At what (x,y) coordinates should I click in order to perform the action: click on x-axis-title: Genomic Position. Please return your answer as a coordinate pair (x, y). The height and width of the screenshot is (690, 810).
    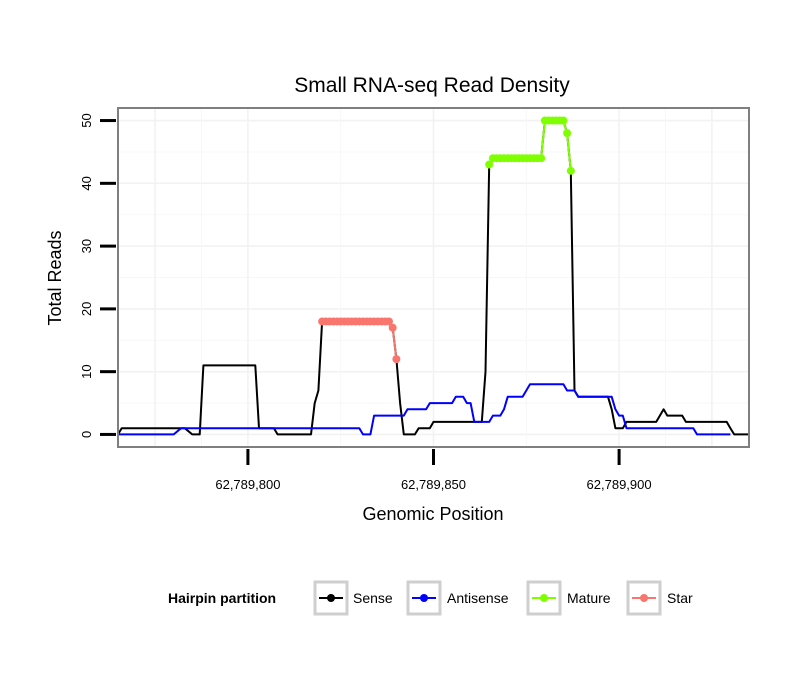
    Looking at the image, I should click on (432, 514).